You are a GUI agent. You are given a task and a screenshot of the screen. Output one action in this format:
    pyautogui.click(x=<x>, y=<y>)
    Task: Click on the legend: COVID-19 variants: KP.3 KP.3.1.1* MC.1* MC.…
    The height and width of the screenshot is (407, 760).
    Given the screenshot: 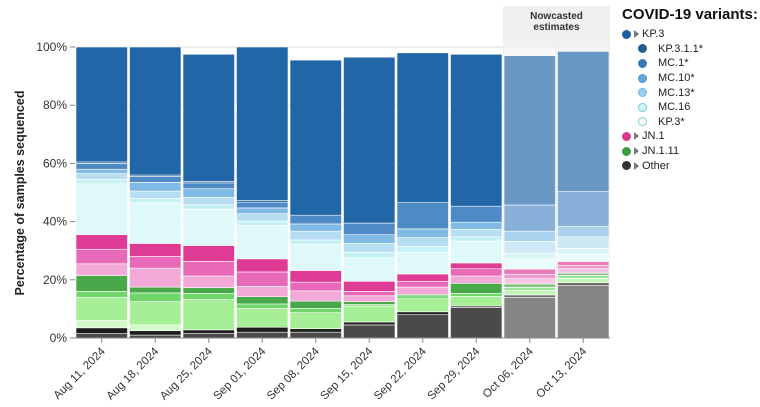 What is the action you would take?
    pyautogui.click(x=691, y=89)
    